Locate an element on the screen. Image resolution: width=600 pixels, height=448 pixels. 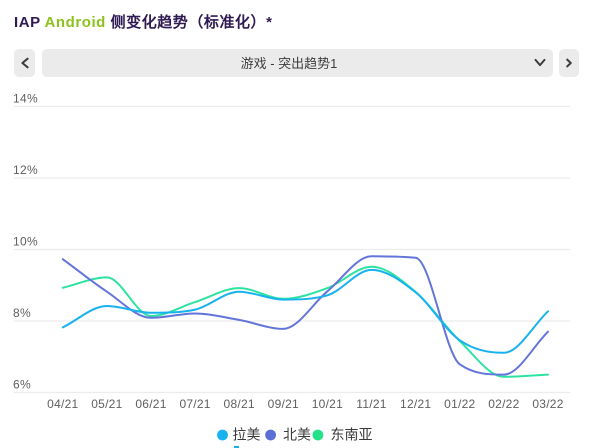
svg-text: 02/22 is located at coordinates (503, 404).